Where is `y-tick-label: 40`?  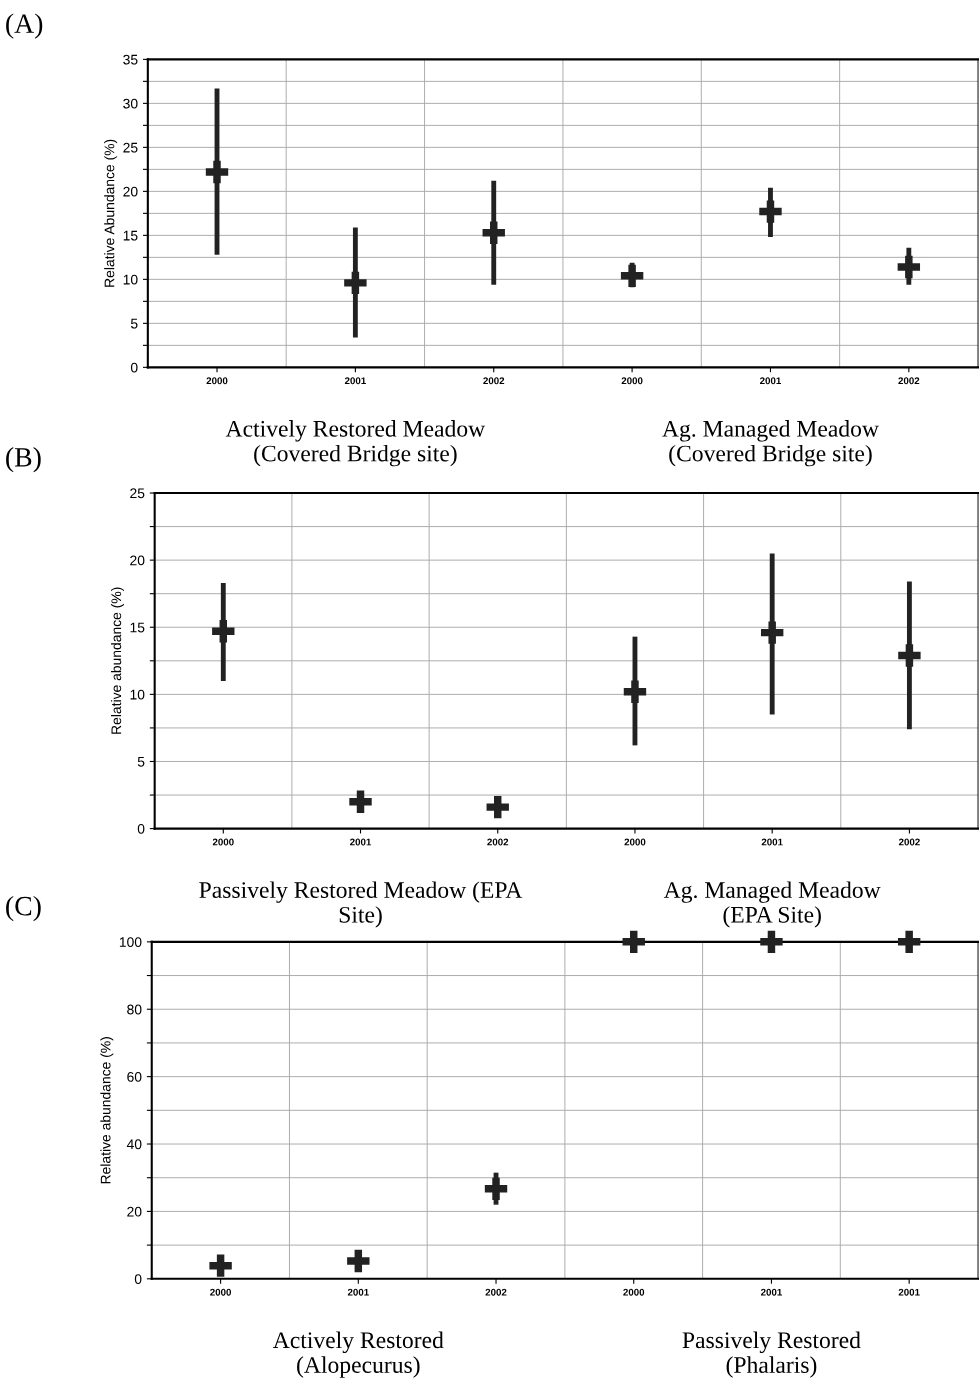 y-tick-label: 40 is located at coordinates (134, 1144).